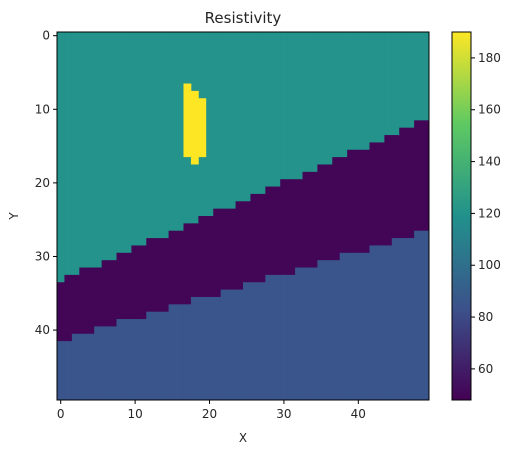 The image size is (516, 455). Describe the element at coordinates (211, 410) in the screenshot. I see `x-axis-ticks: 0 10 20 30 40` at that location.